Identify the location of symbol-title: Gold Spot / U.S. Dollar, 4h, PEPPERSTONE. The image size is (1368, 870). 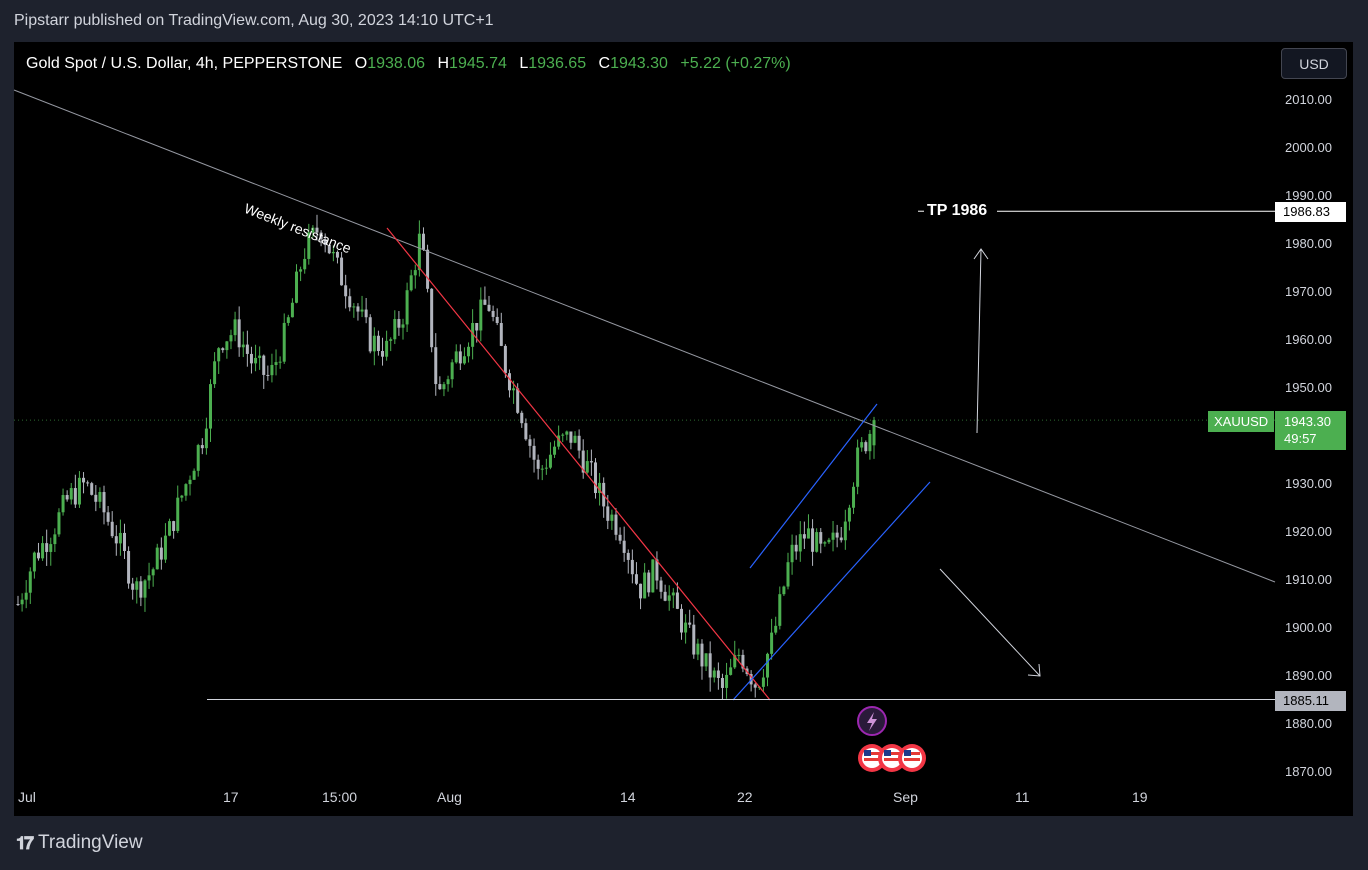
(184, 63).